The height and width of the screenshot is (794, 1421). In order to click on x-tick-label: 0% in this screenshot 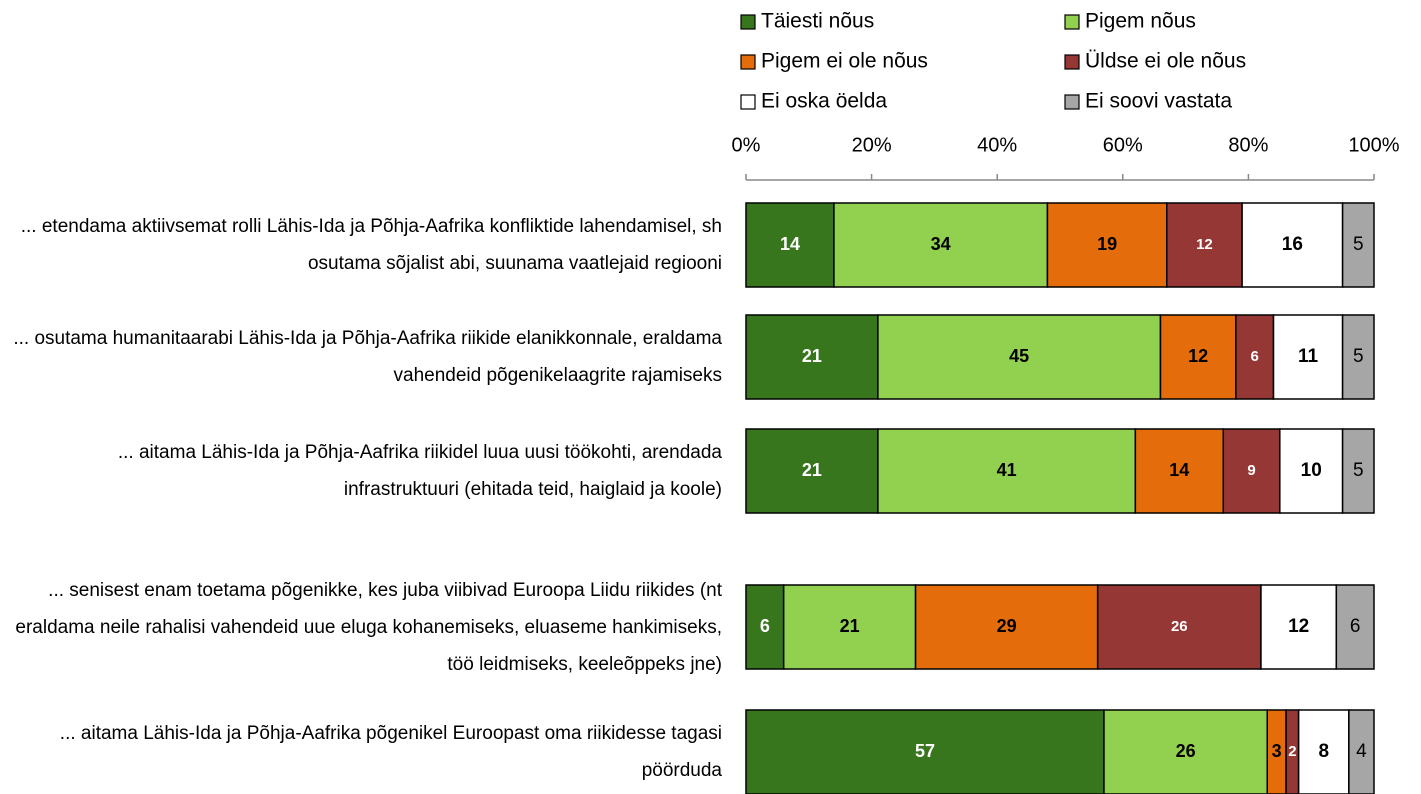, I will do `click(746, 145)`.